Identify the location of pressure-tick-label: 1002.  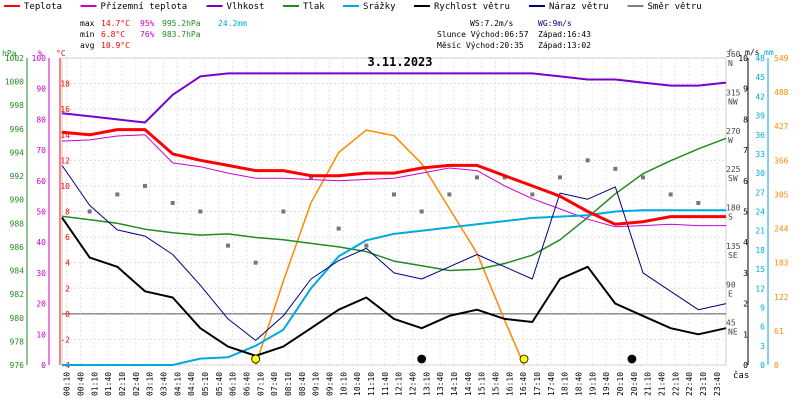
(14, 58).